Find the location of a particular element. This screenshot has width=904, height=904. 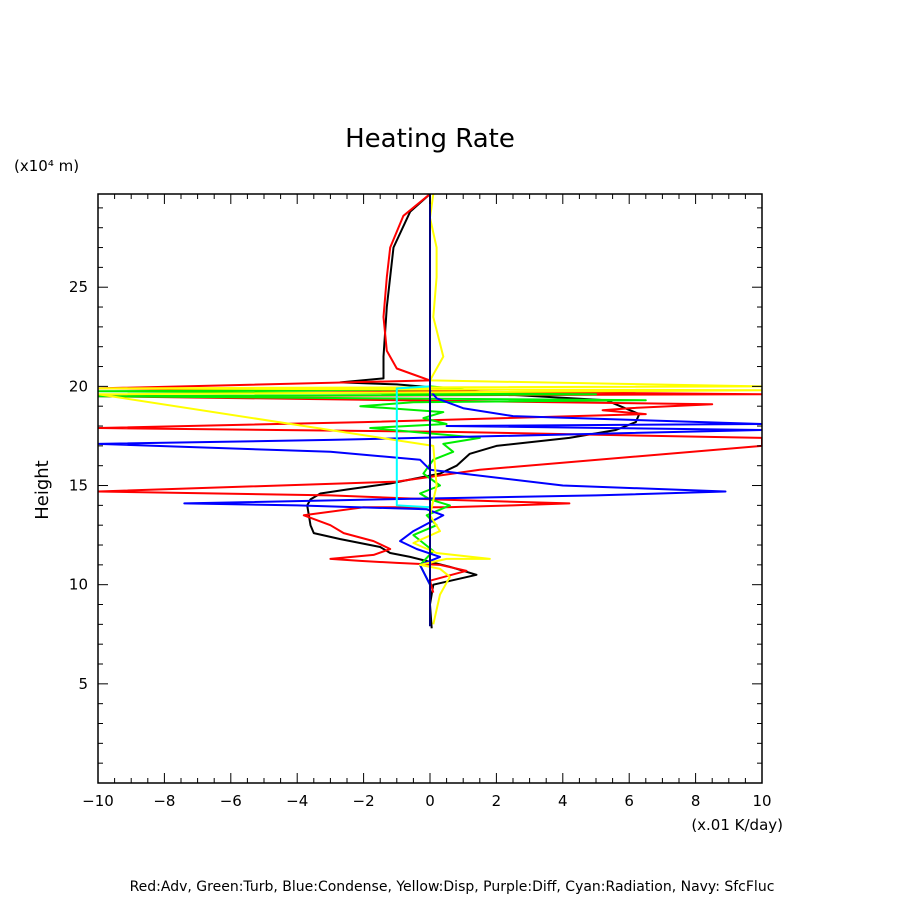

x-tick-label: −6 is located at coordinates (231, 801).